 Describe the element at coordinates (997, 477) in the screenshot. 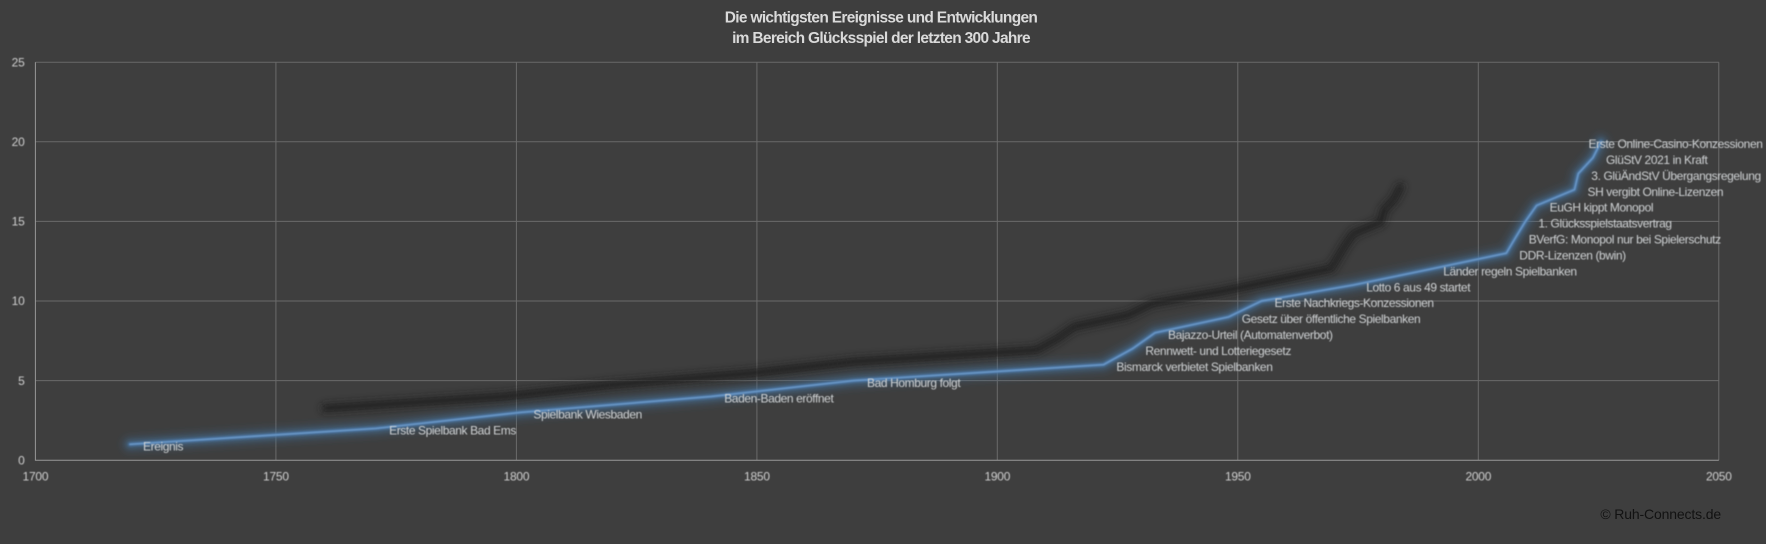

I see `svg-text: 1900` at that location.